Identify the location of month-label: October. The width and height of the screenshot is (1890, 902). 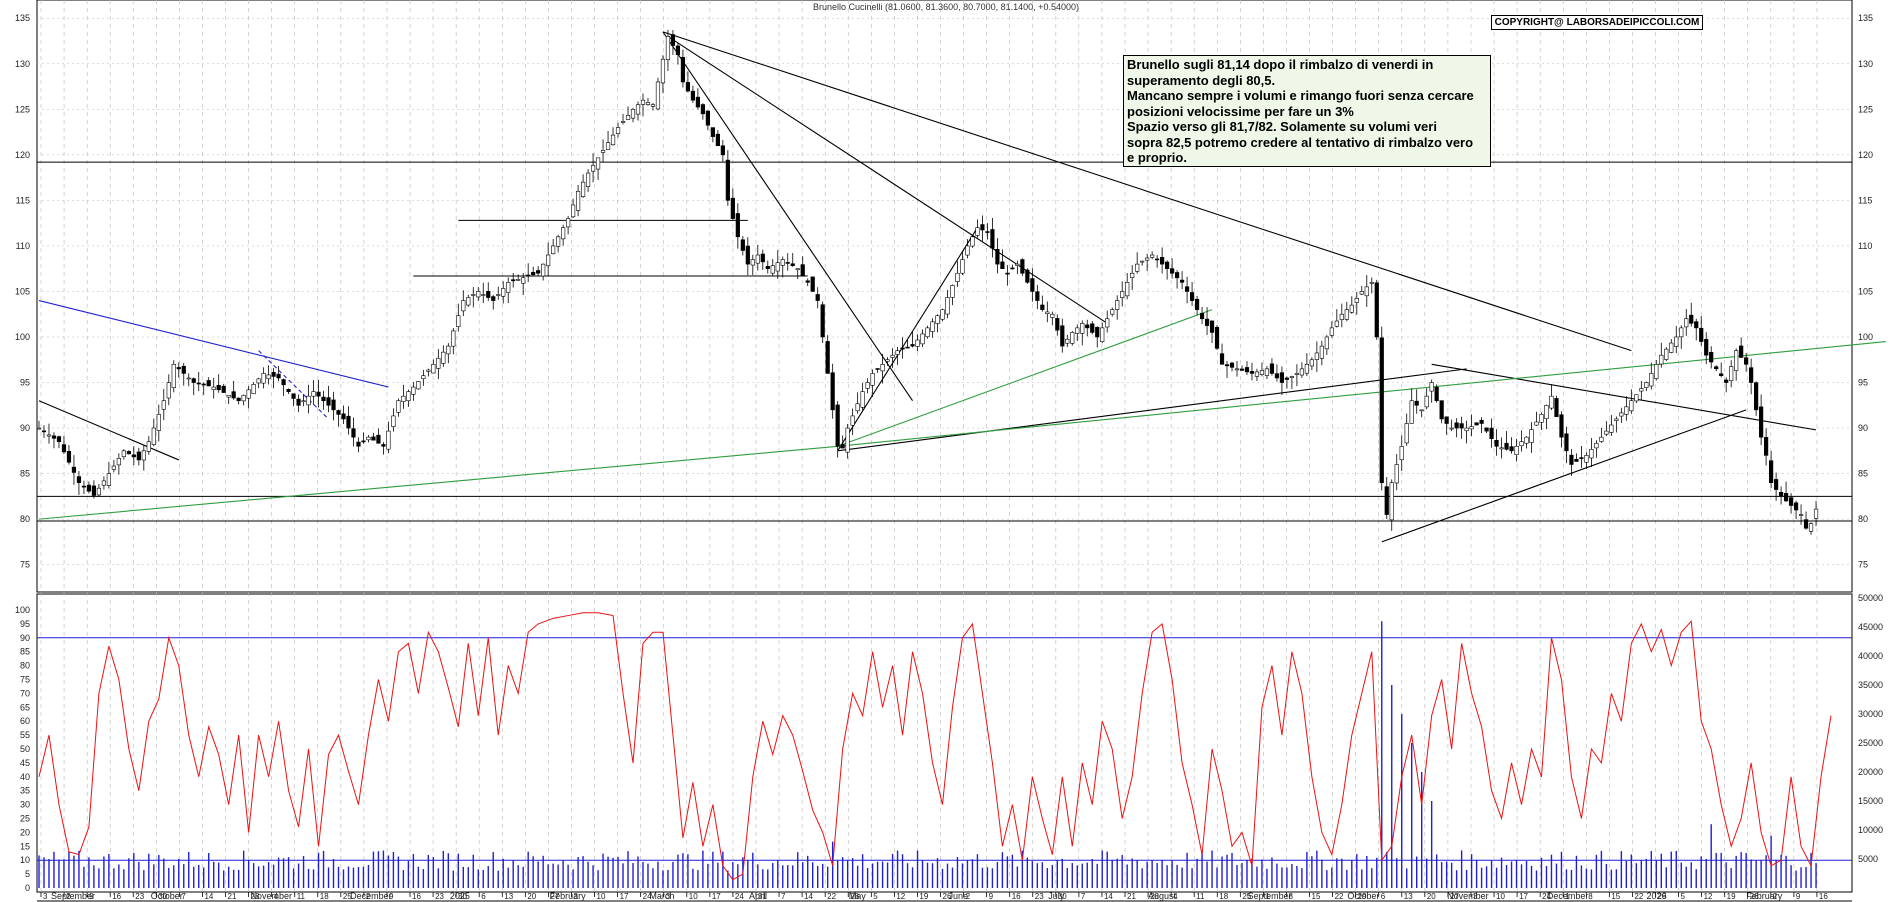
(1363, 896).